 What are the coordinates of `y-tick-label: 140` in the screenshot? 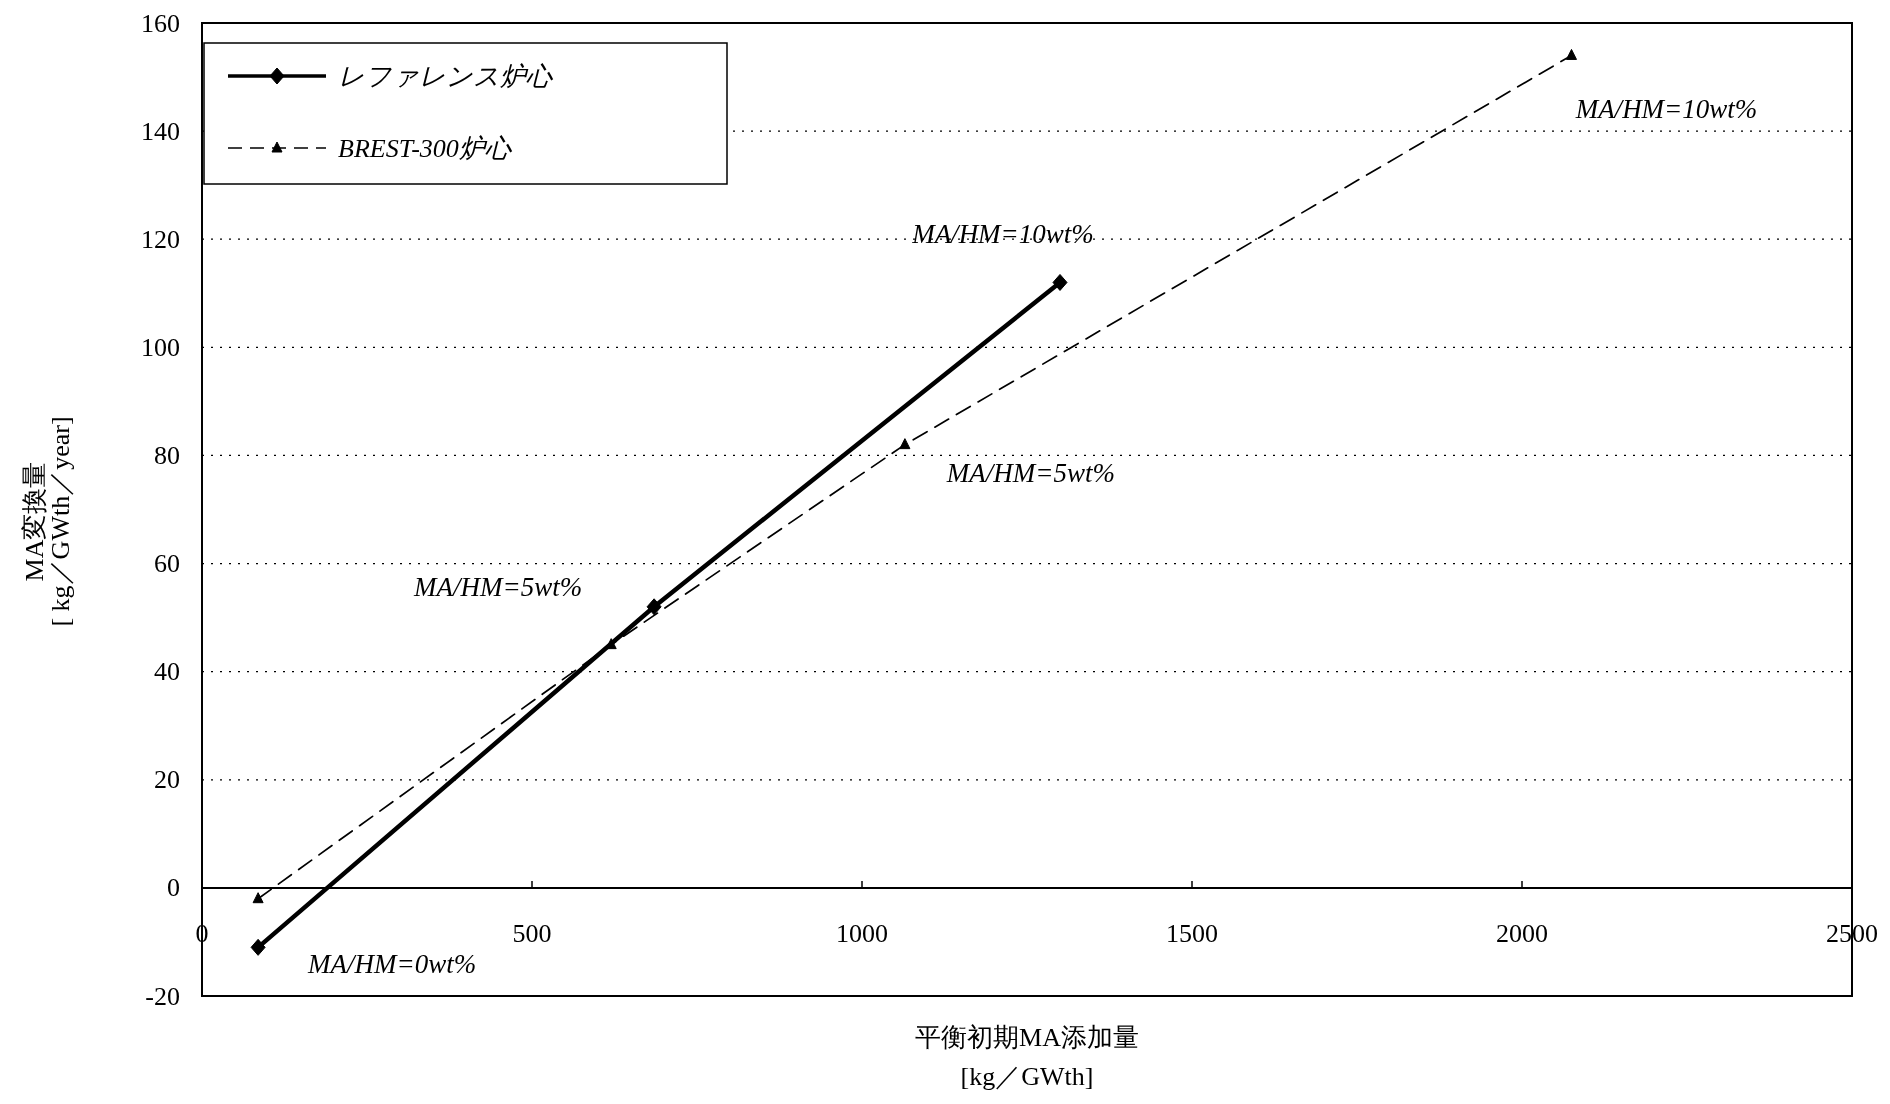 It's located at (160, 131).